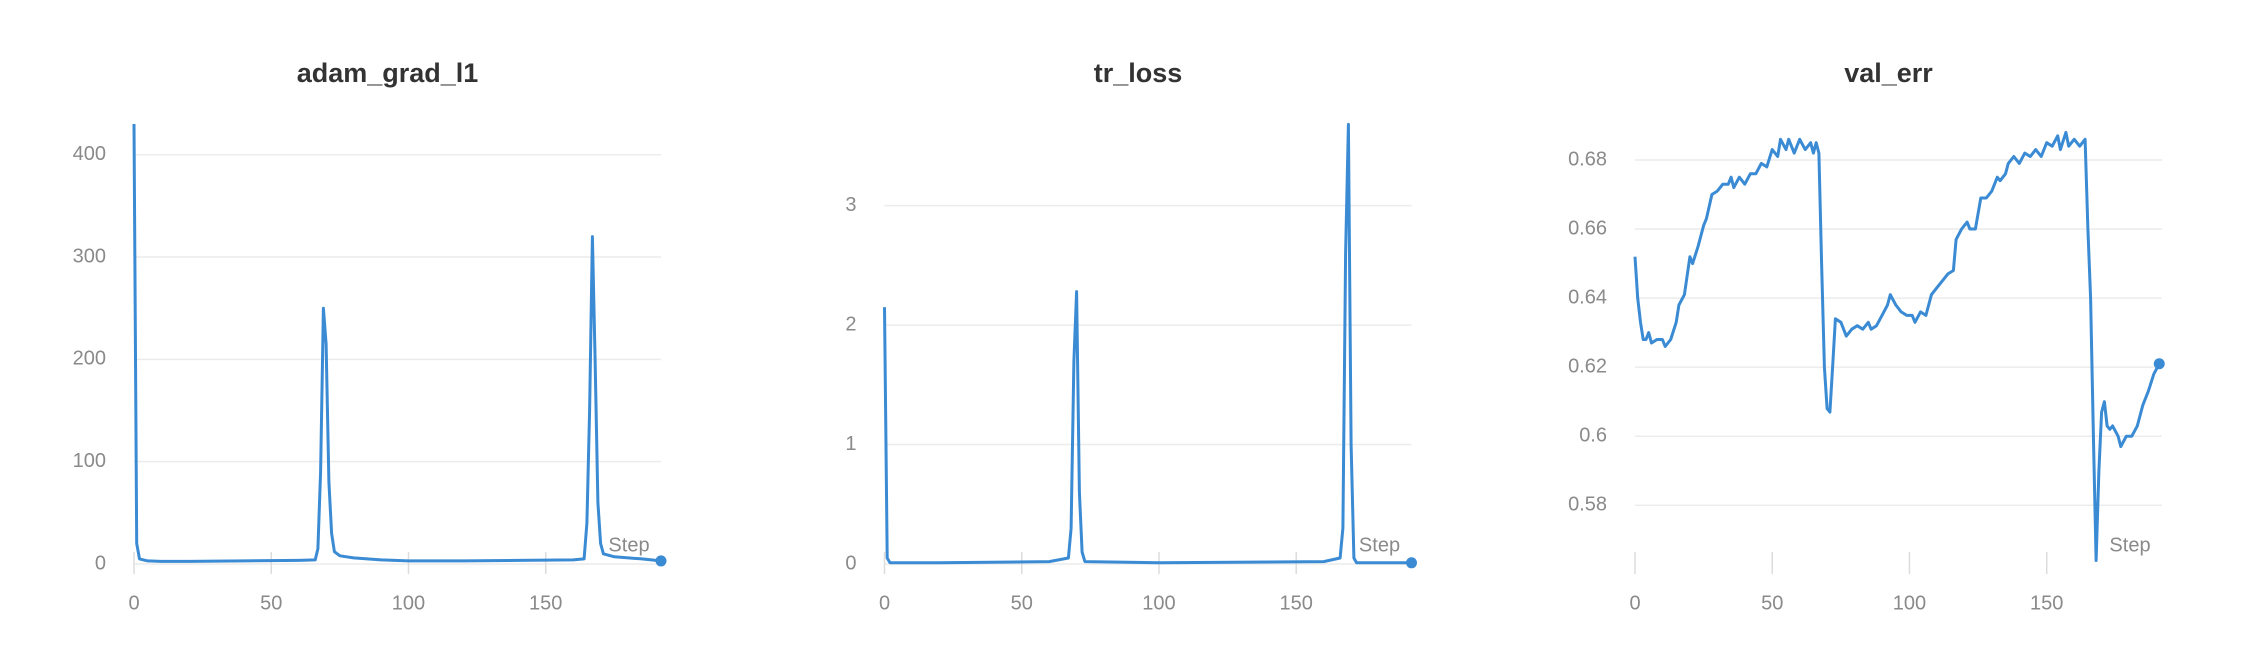  I want to click on y-tick-label: 0.64, so click(1587, 297).